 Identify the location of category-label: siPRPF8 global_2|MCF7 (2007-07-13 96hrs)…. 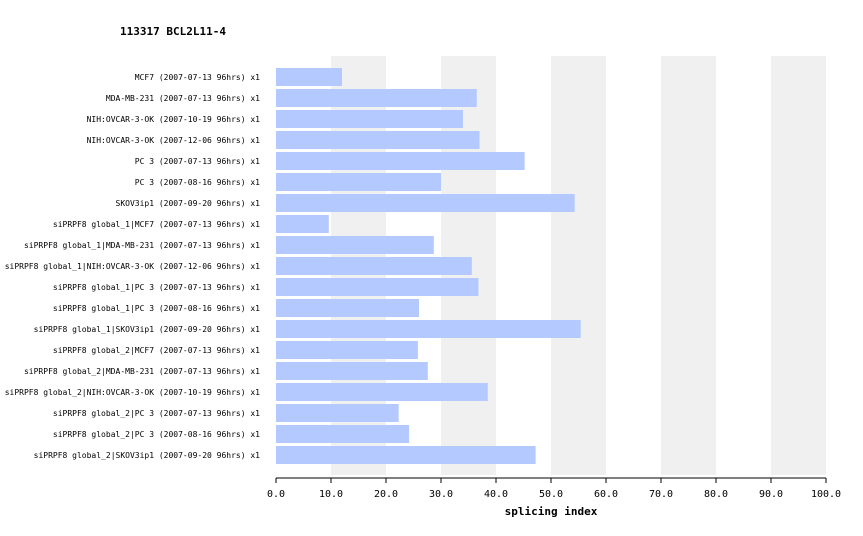
(156, 350).